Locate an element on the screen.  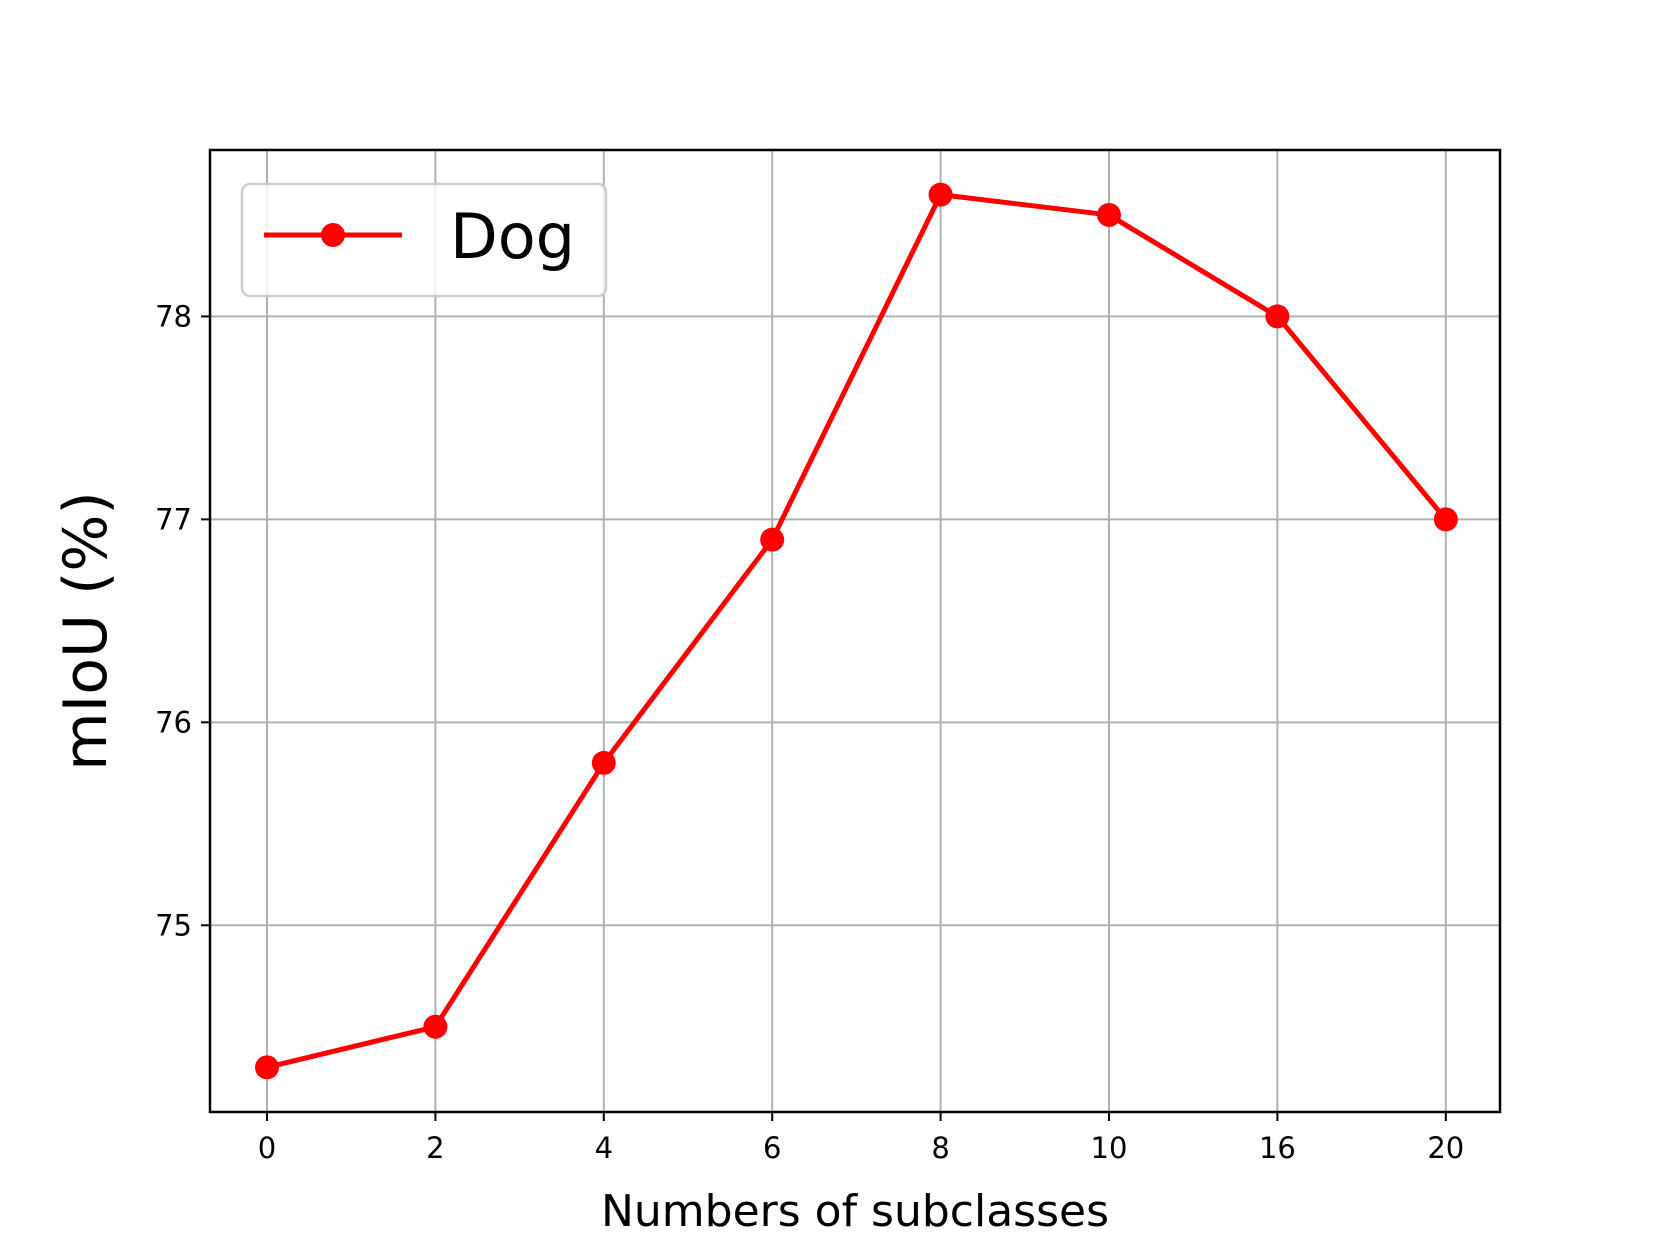
y-tick-label: 76 is located at coordinates (173, 722).